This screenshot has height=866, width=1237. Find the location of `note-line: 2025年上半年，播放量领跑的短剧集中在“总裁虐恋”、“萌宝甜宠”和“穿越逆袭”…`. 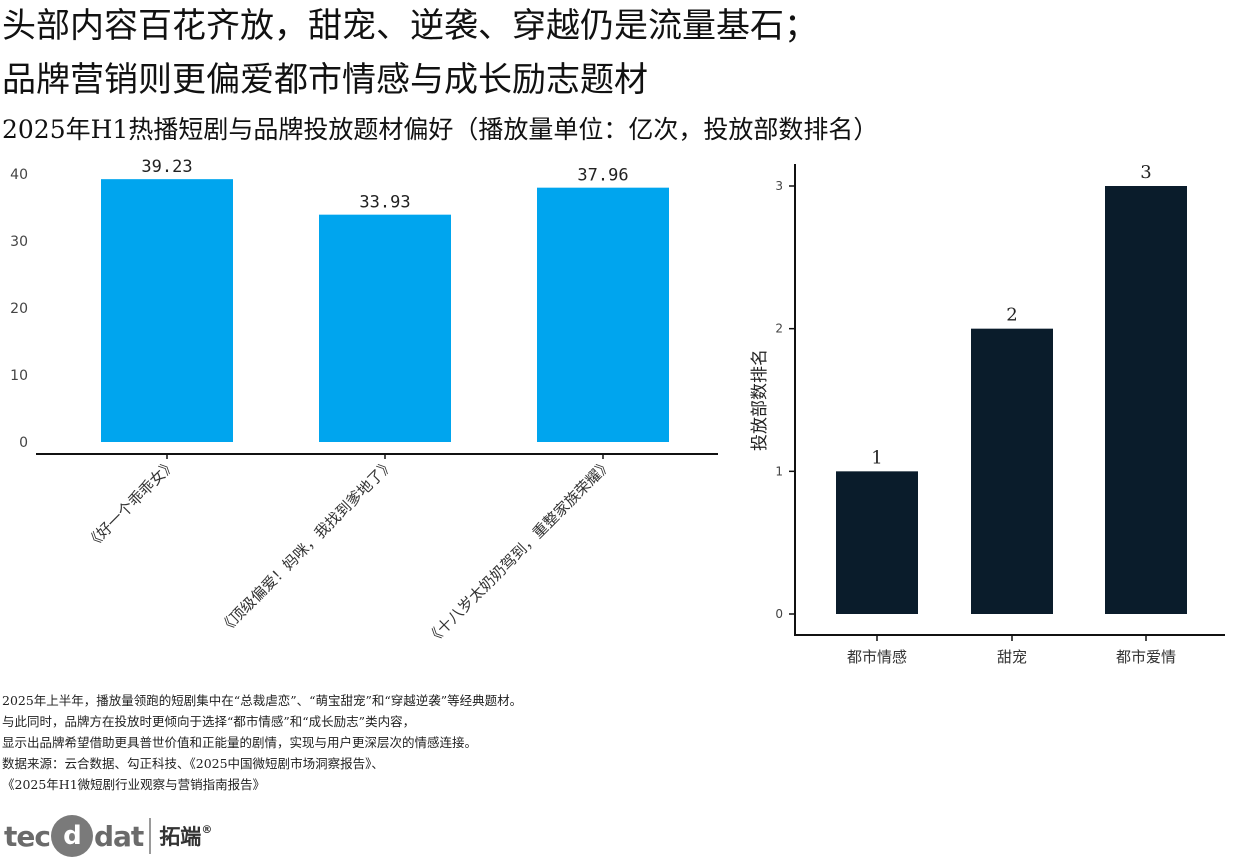

note-line: 2025年上半年，播放量领跑的短剧集中在“总裁虐恋”、“萌宝甜宠”和“穿越逆袭”… is located at coordinates (262, 700).